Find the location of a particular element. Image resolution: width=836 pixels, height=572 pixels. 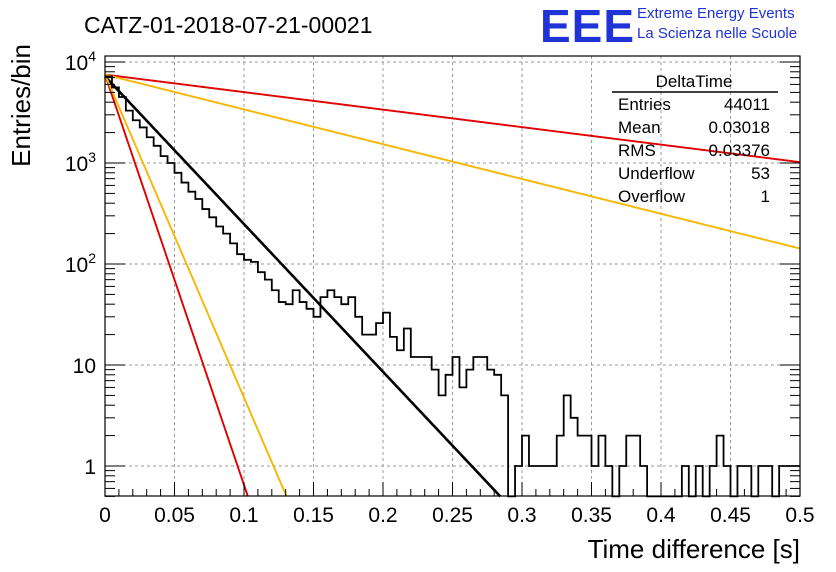

x-tick-label: 0.1 is located at coordinates (243, 515).